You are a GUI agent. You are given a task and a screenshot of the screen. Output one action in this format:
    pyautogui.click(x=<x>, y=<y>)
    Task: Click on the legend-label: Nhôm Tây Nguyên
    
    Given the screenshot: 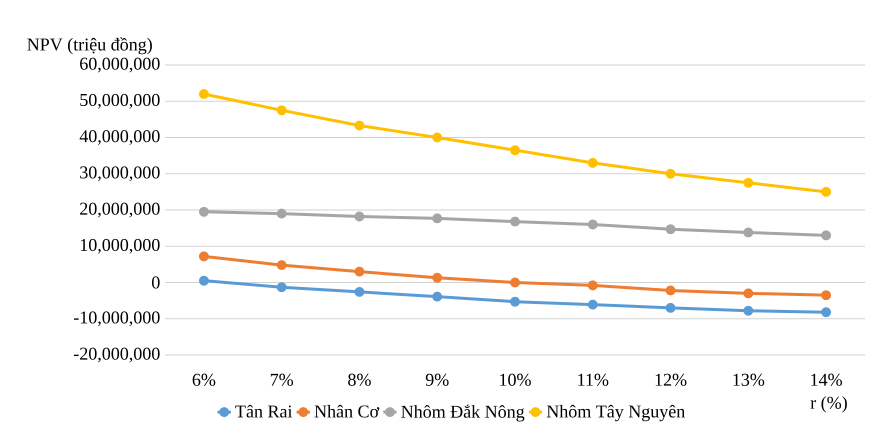 What is the action you would take?
    pyautogui.click(x=615, y=413)
    